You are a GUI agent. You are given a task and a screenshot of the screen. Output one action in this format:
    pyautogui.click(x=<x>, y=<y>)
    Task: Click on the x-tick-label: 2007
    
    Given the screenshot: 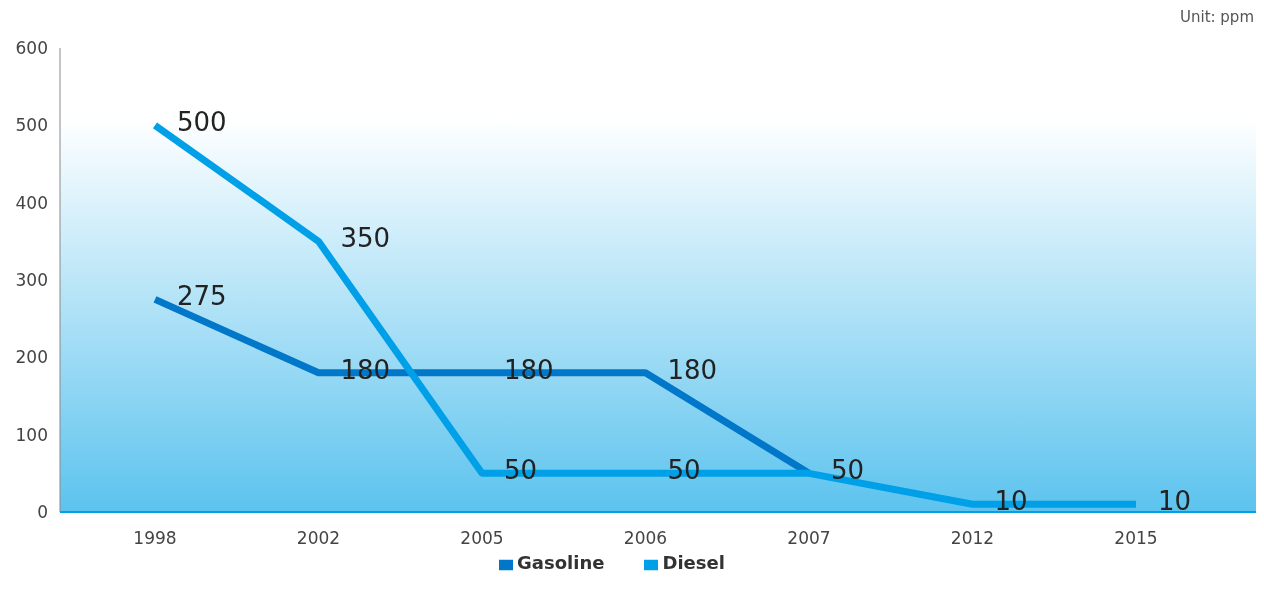 What is the action you would take?
    pyautogui.click(x=809, y=538)
    